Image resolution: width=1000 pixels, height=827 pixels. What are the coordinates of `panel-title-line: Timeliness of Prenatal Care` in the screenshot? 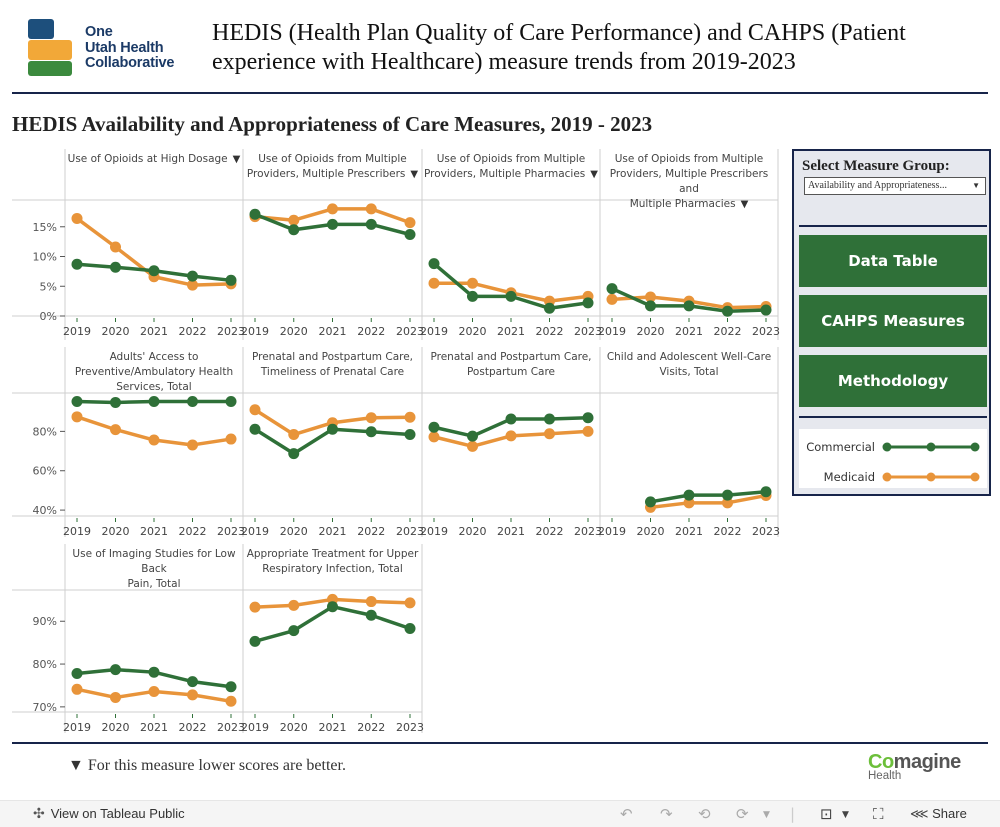 It's located at (332, 372).